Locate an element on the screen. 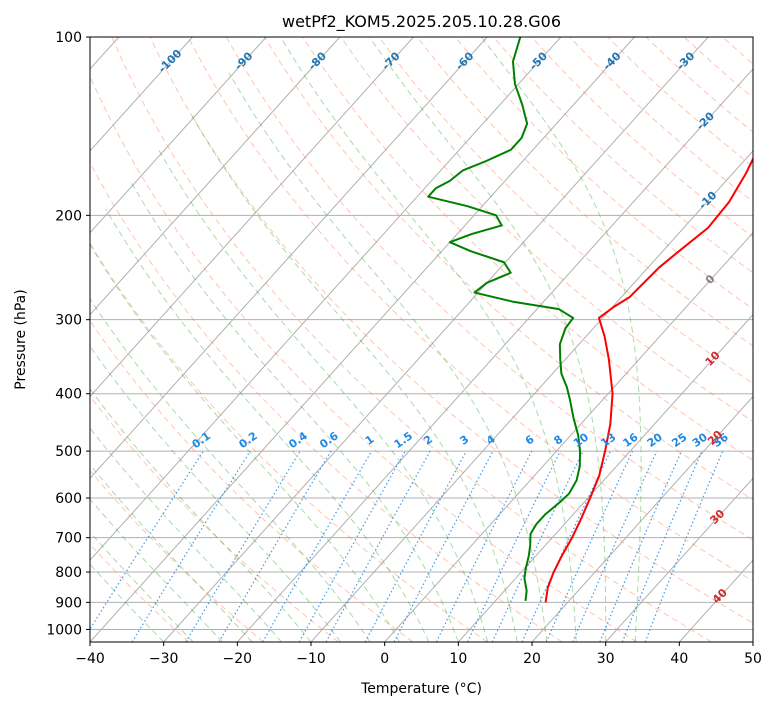  x-tick-label: 20 is located at coordinates (532, 659).